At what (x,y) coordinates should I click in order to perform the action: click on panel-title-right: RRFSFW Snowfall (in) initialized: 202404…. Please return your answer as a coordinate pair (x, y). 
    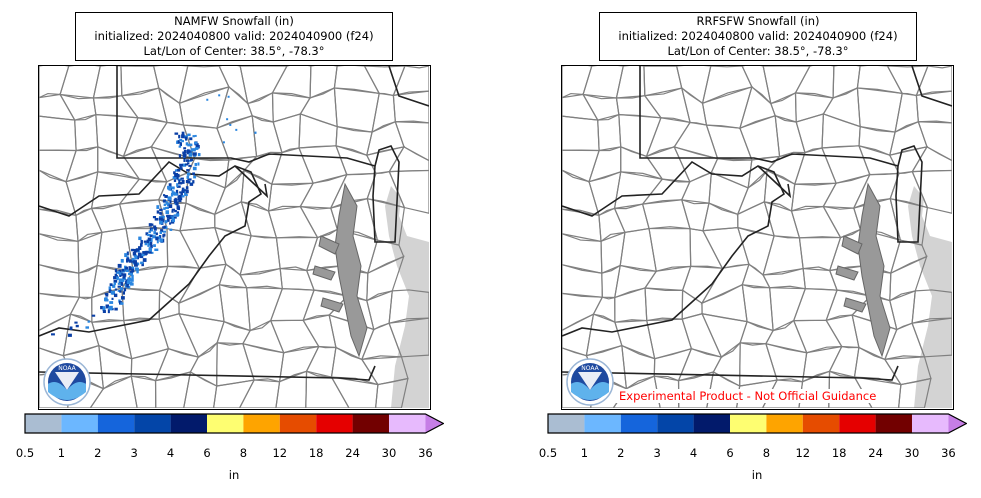
    Looking at the image, I should click on (758, 36).